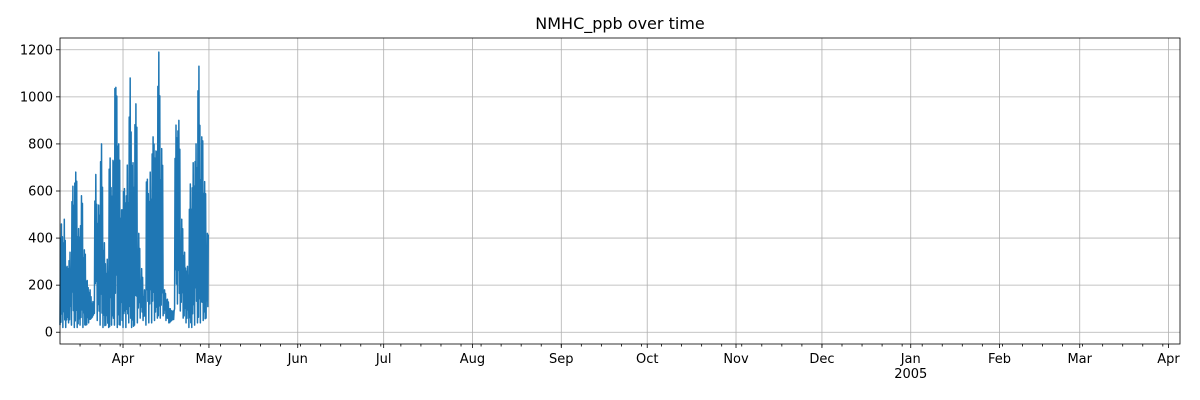 This screenshot has height=400, width=1200. I want to click on x-tick-label: Jan, so click(910, 359).